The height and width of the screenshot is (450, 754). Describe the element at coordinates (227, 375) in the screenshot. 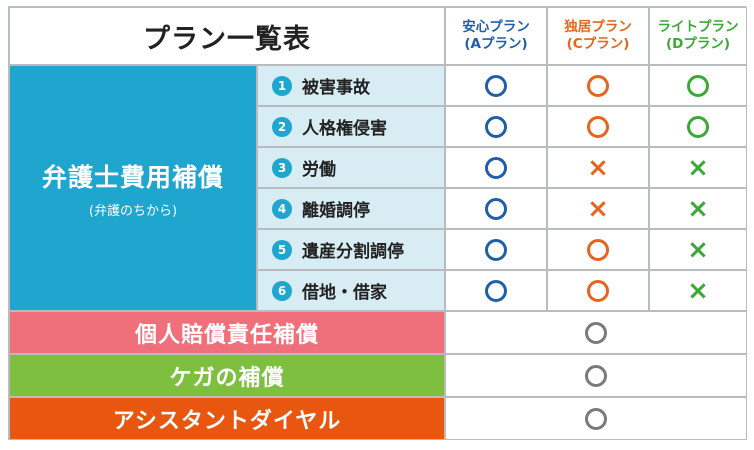

I see `coverage-band-label: ケガの補償` at that location.